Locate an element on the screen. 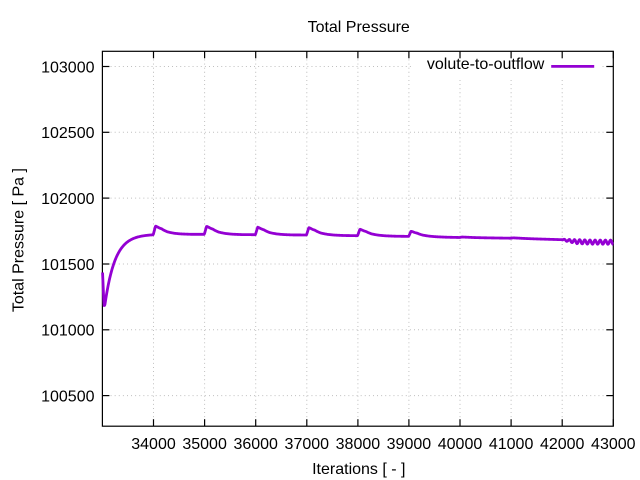 The width and height of the screenshot is (640, 480). svg-text: 101500 is located at coordinates (67, 265).